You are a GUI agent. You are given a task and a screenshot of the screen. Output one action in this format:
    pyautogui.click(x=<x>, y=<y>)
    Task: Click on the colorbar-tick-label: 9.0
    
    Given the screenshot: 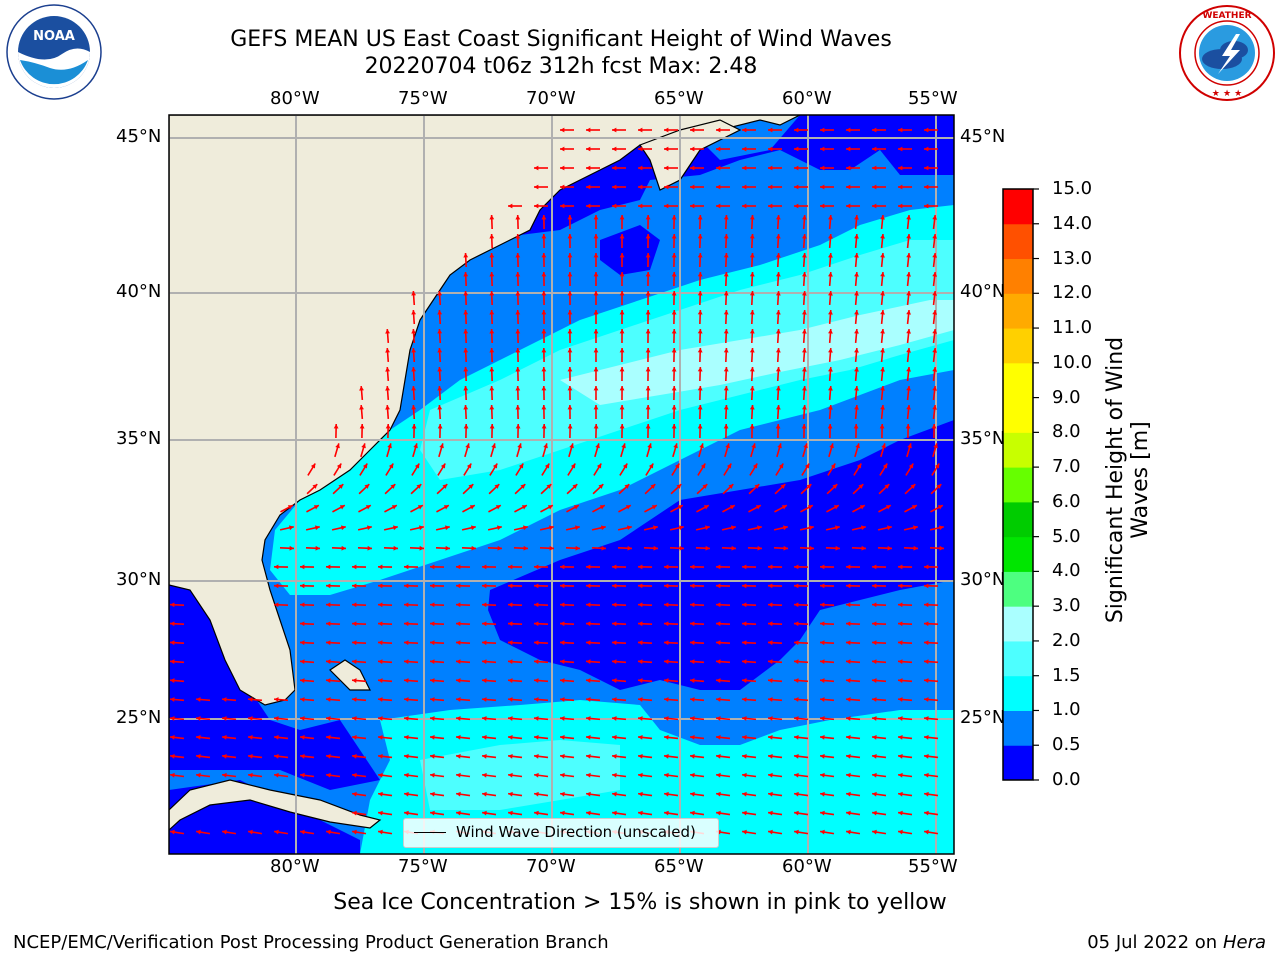 What is the action you would take?
    pyautogui.click(x=1066, y=397)
    